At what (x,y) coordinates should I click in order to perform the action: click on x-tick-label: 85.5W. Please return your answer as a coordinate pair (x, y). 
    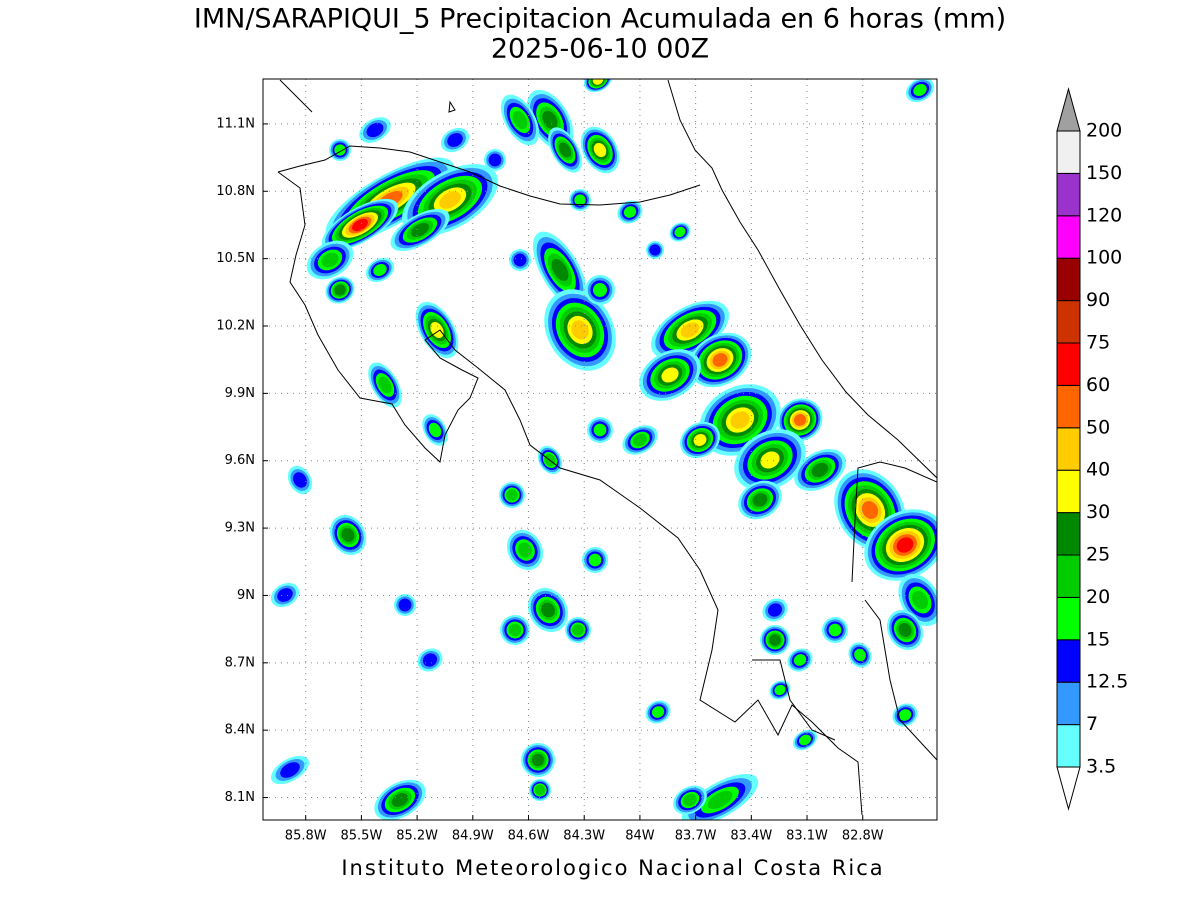
    Looking at the image, I should click on (362, 836).